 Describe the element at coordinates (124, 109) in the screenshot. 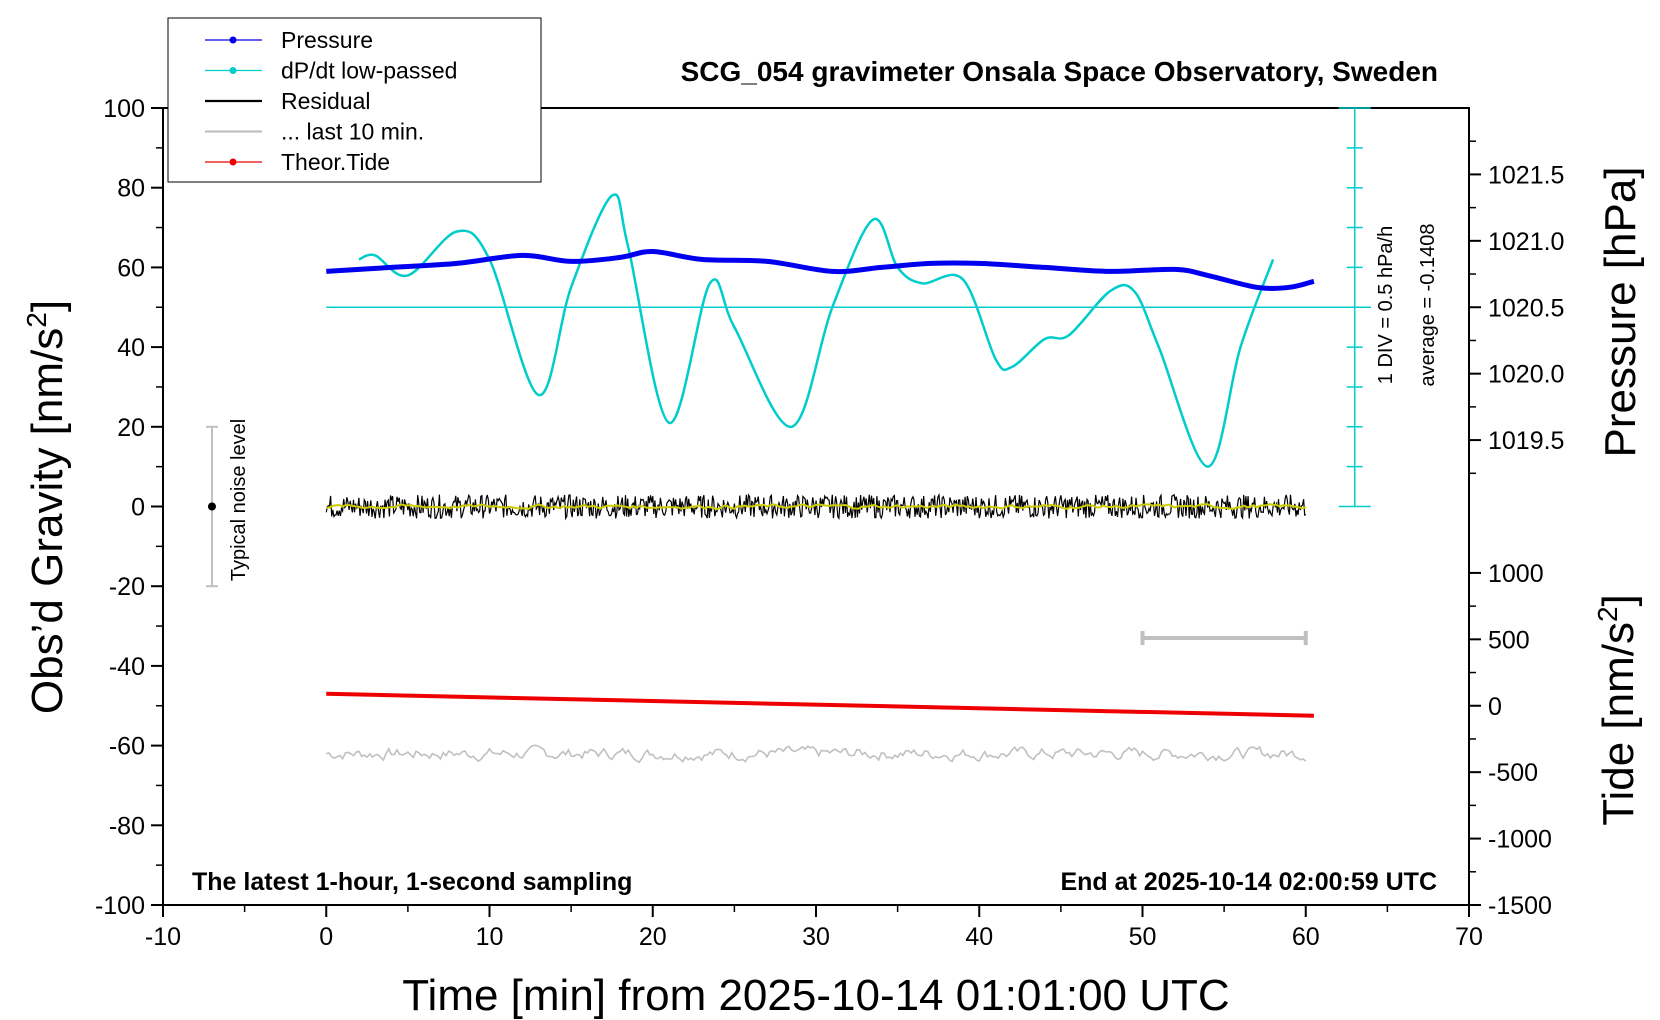

I see `y-tick-label-10: 100` at that location.